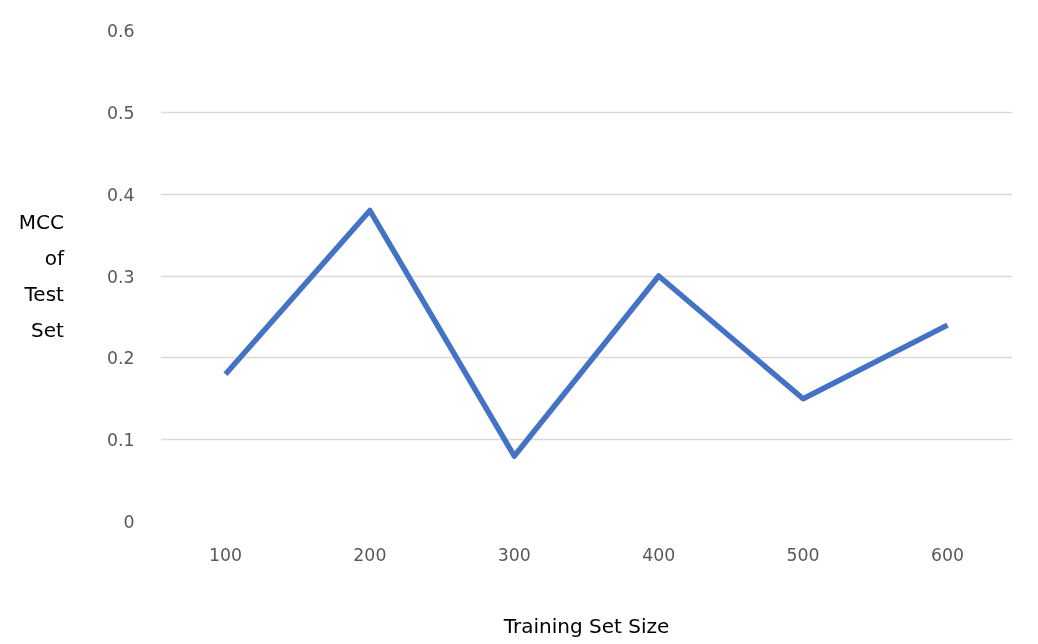  Describe the element at coordinates (120, 440) in the screenshot. I see `y-tick-label: 0.1` at that location.